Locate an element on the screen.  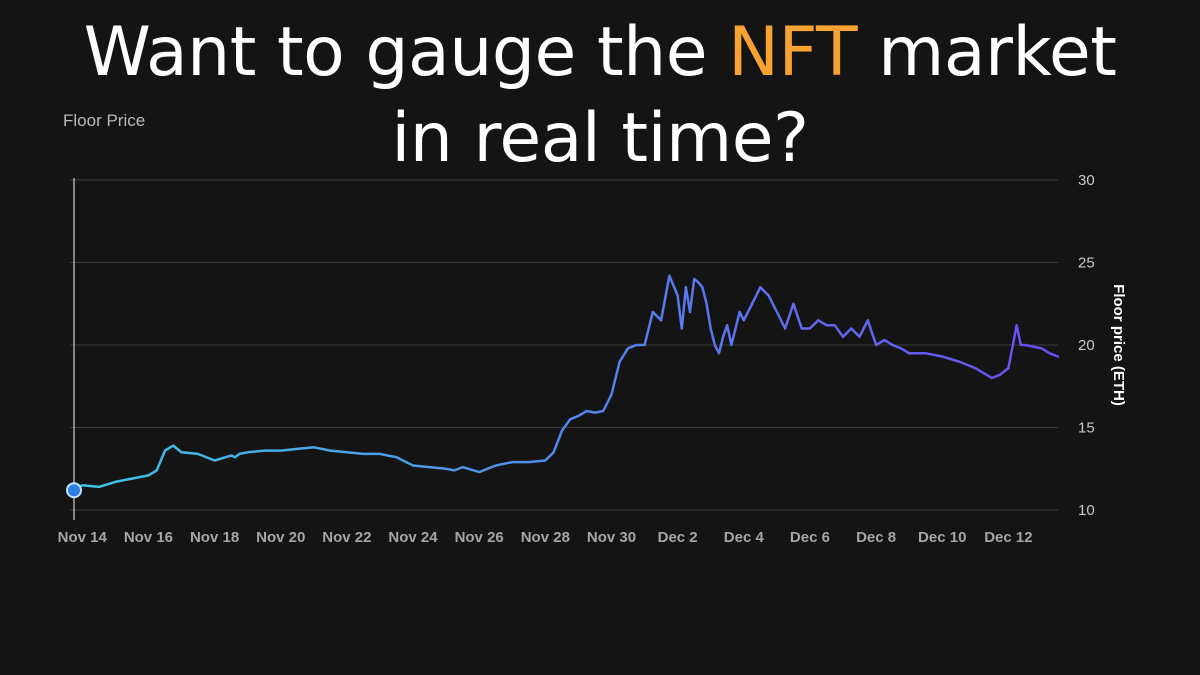
x-tick-label: Nov 26 is located at coordinates (479, 537).